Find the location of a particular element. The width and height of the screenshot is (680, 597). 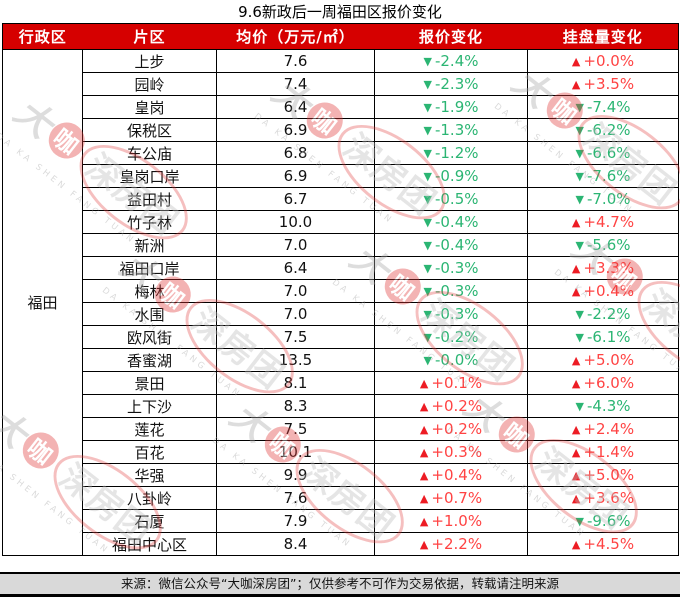

price-cell: 10.0 is located at coordinates (295, 222).